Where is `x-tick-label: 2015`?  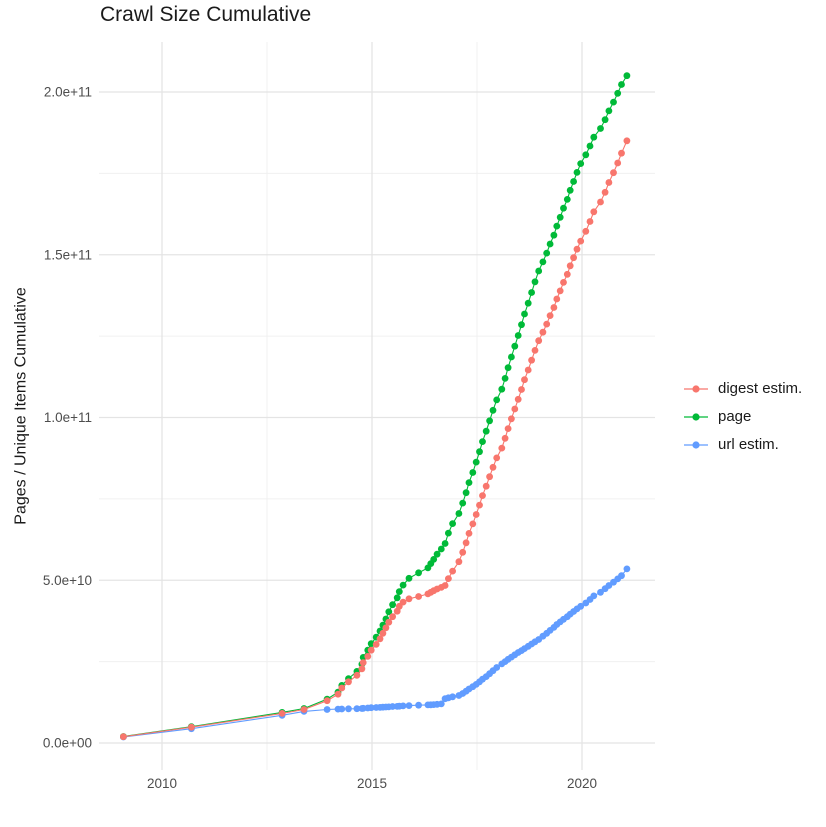 x-tick-label: 2015 is located at coordinates (372, 783).